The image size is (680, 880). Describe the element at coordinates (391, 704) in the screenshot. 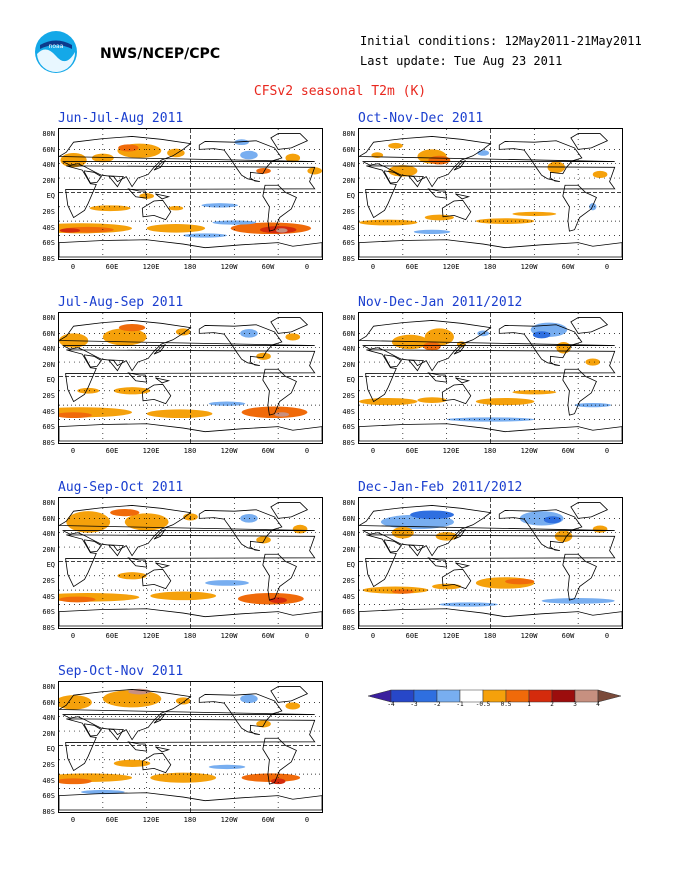

I see `colorbar-label: -4` at that location.